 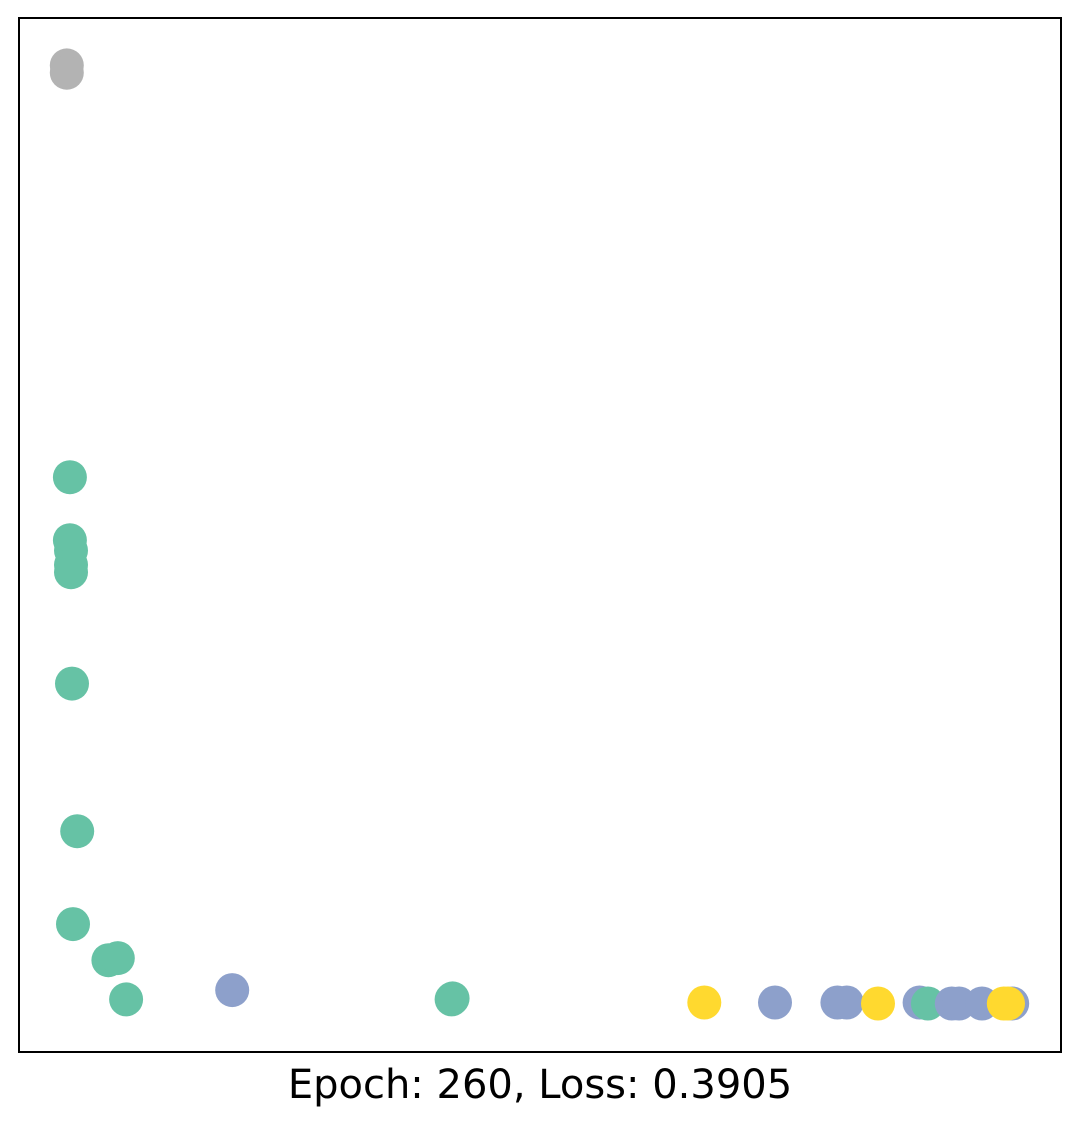 What do you see at coordinates (540, 1085) in the screenshot?
I see `x-axis-label: Epoch: 260, Loss: 0.3905` at bounding box center [540, 1085].